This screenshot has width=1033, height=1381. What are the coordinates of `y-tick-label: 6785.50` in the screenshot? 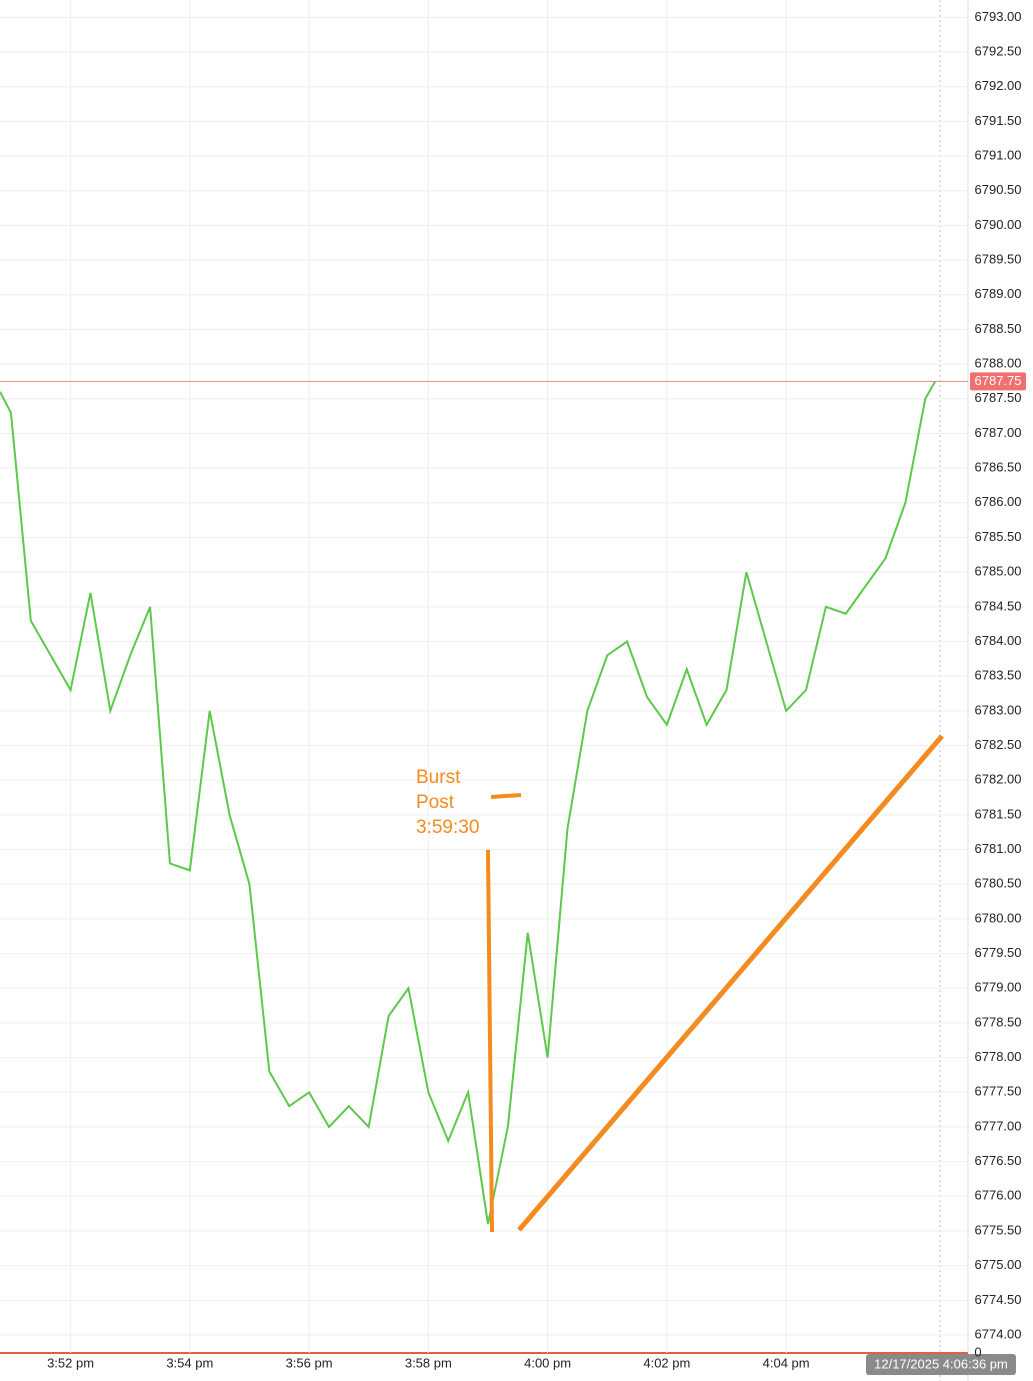 It's located at (998, 536).